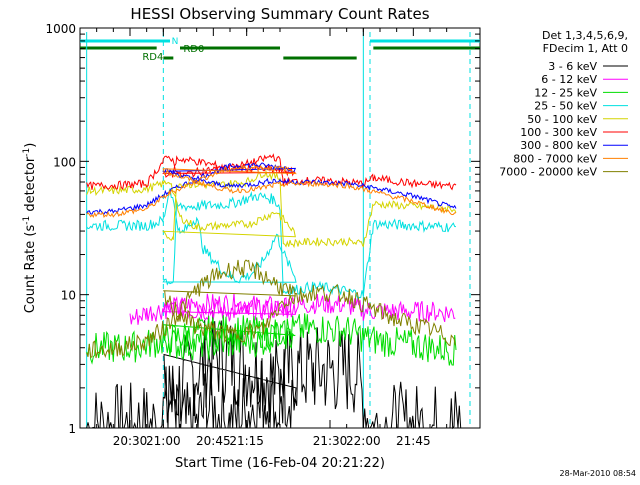  What do you see at coordinates (562, 119) in the screenshot?
I see `legend-label: 50 - 100 keV` at bounding box center [562, 119].